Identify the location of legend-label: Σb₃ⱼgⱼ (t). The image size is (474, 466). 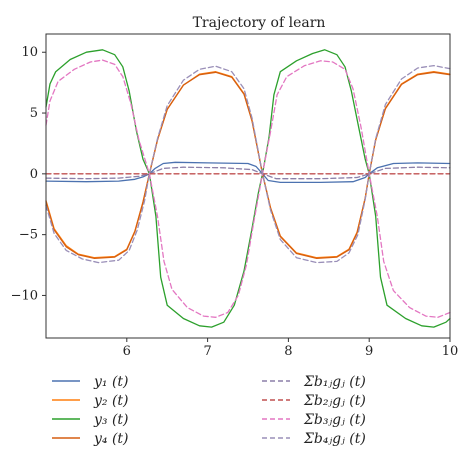
(334, 420).